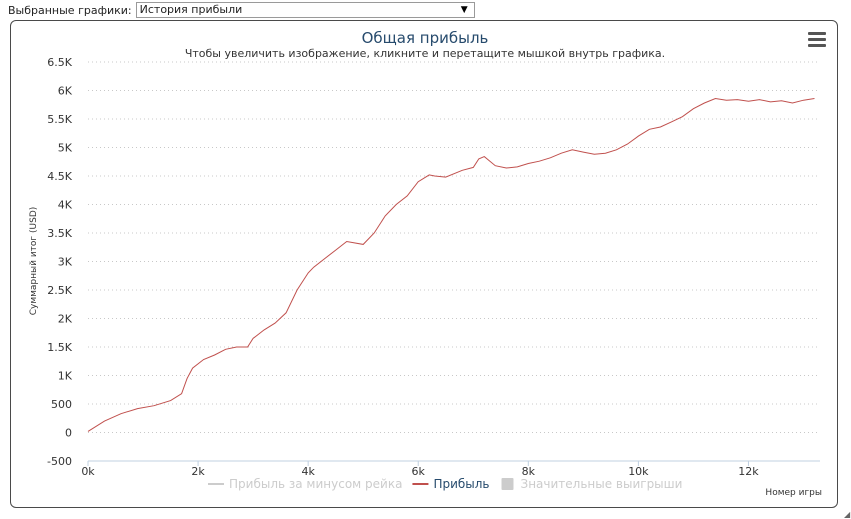 Image resolution: width=851 pixels, height=519 pixels. What do you see at coordinates (65, 319) in the screenshot?
I see `y-tick-label: 2K` at bounding box center [65, 319].